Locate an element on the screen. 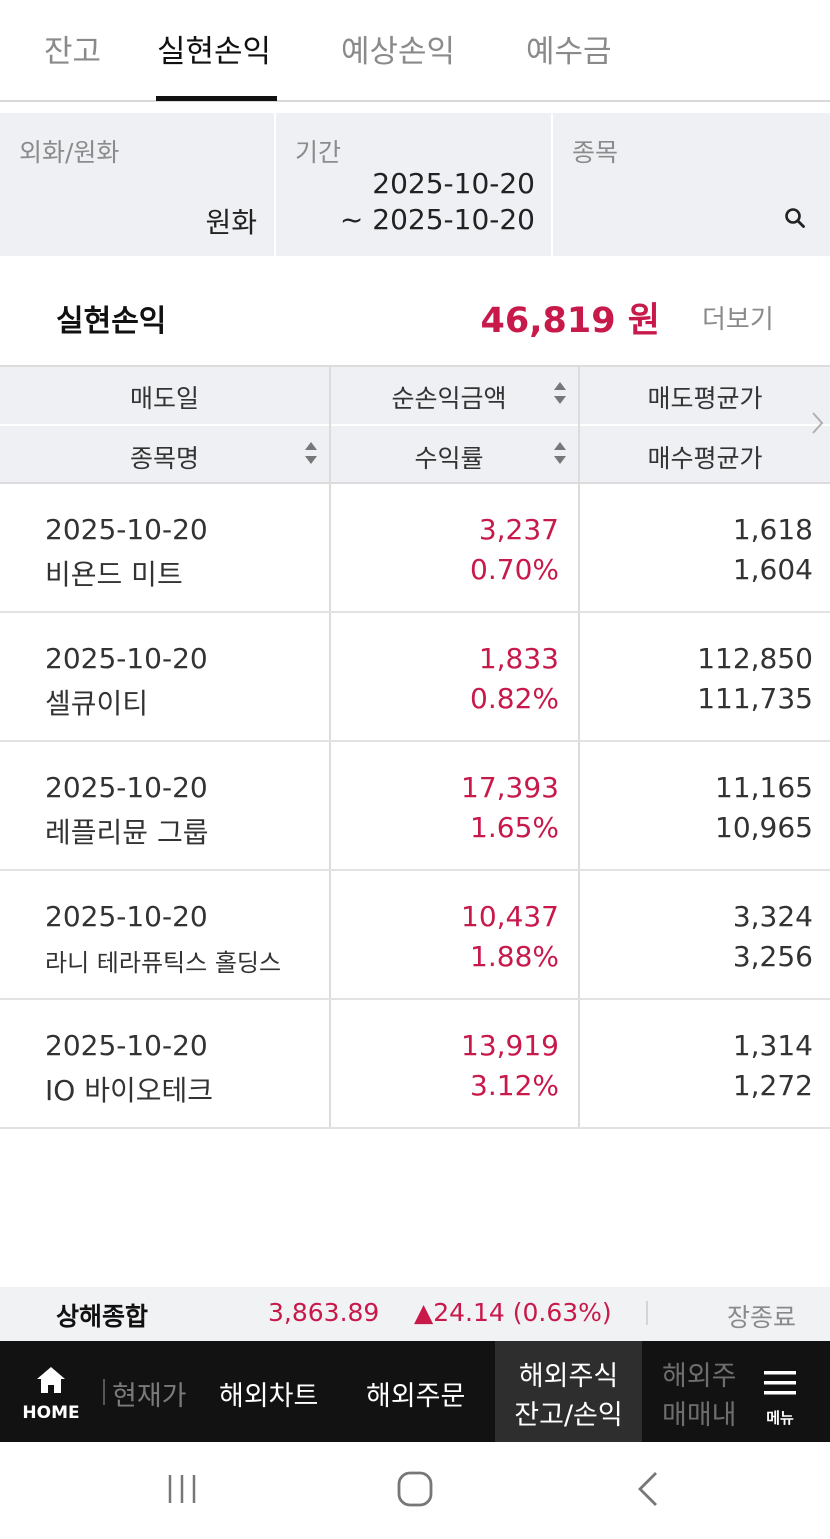  row-return-rate: 1.65% is located at coordinates (514, 827).